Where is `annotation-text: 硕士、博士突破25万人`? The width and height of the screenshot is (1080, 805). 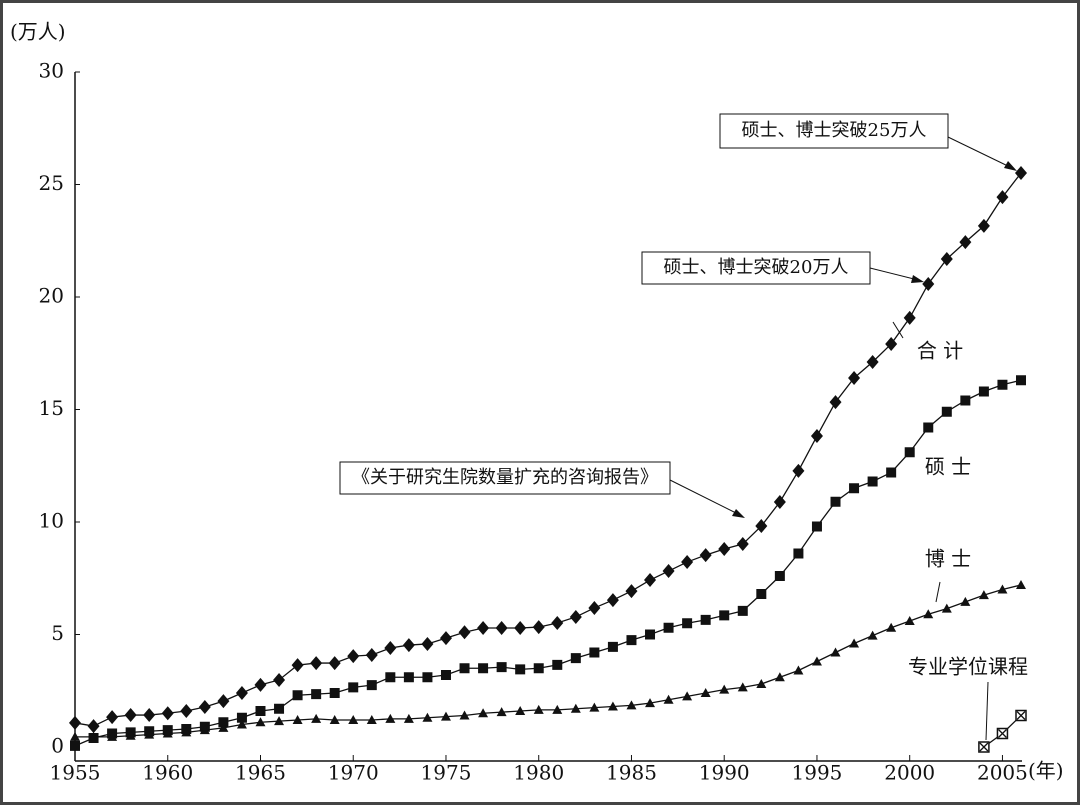 annotation-text: 硕士、博士突破25万人 is located at coordinates (834, 130).